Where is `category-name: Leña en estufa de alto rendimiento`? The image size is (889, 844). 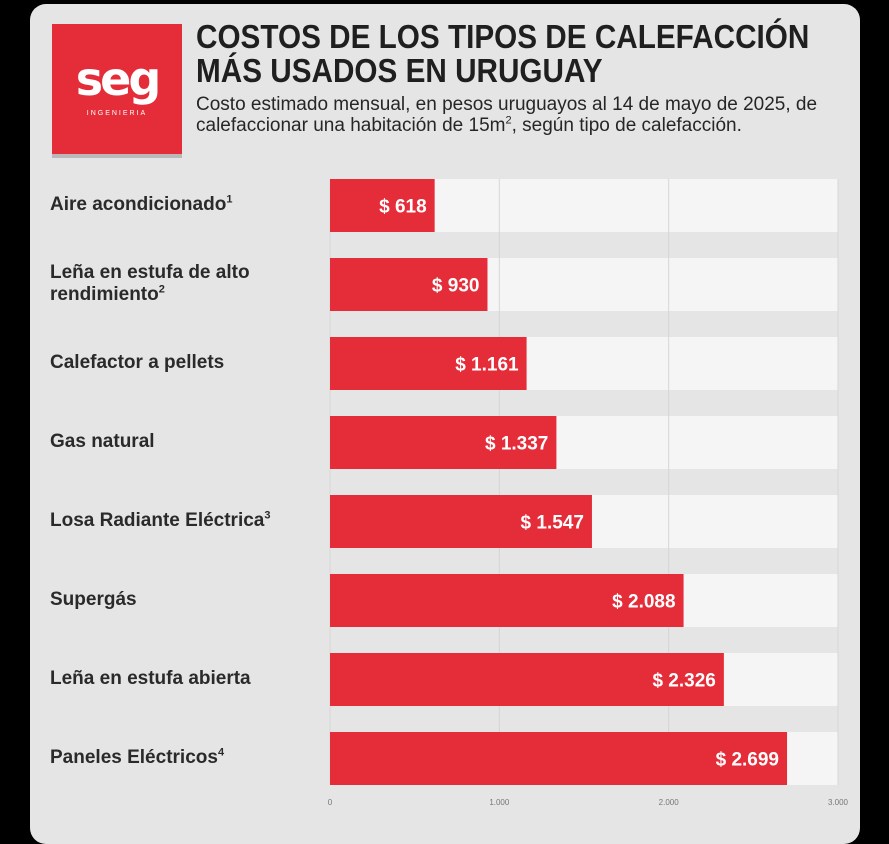
category-name: Leña en estufa de alto rendimiento is located at coordinates (150, 283).